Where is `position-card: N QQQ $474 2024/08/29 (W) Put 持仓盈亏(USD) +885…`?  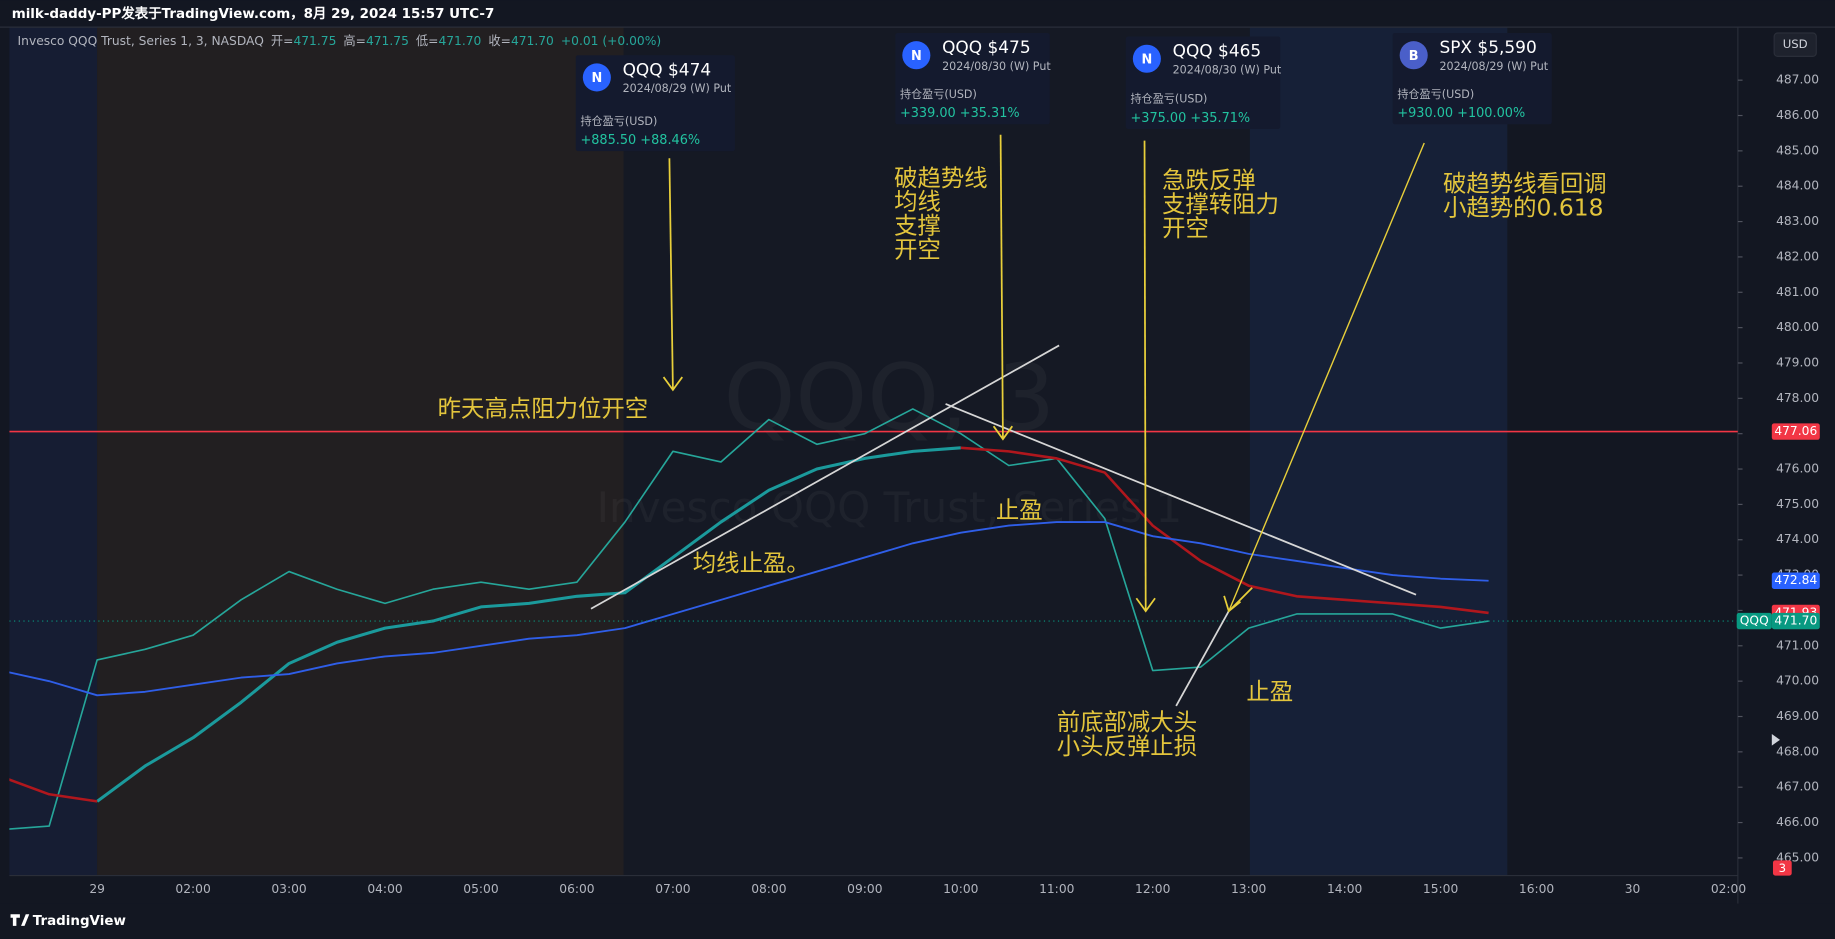 position-card: N QQQ $474 2024/08/29 (W) Put 持仓盈亏(USD) +885… is located at coordinates (655, 103).